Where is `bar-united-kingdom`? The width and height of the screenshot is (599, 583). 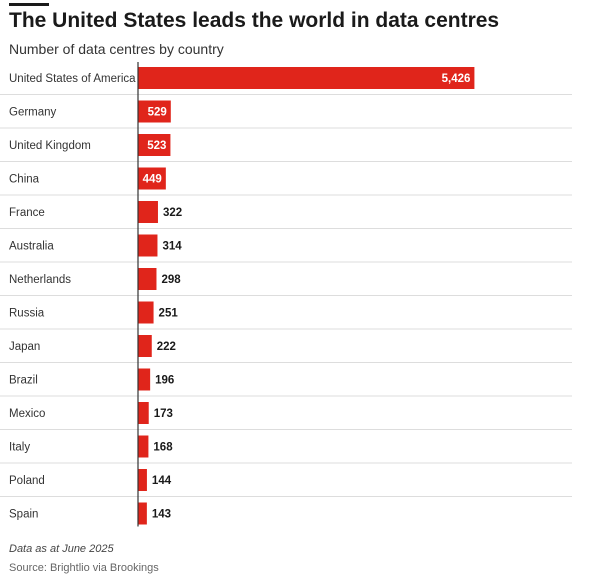
bar-united-kingdom is located at coordinates (154, 145).